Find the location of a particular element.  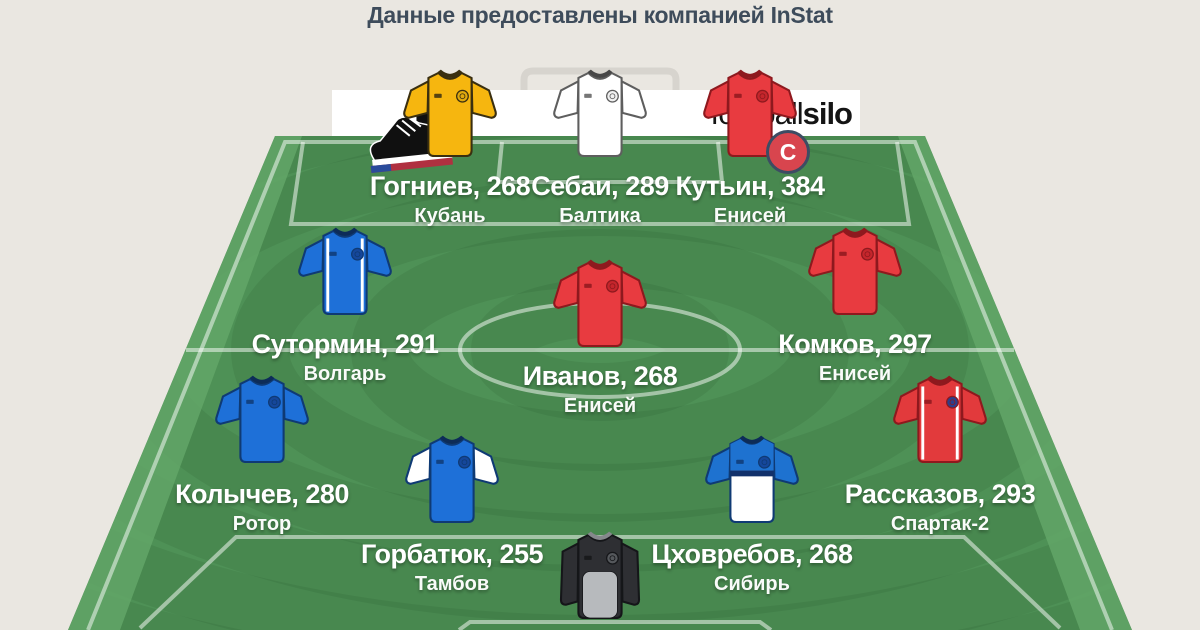

player-club: Спартак-2 is located at coordinates (940, 524).